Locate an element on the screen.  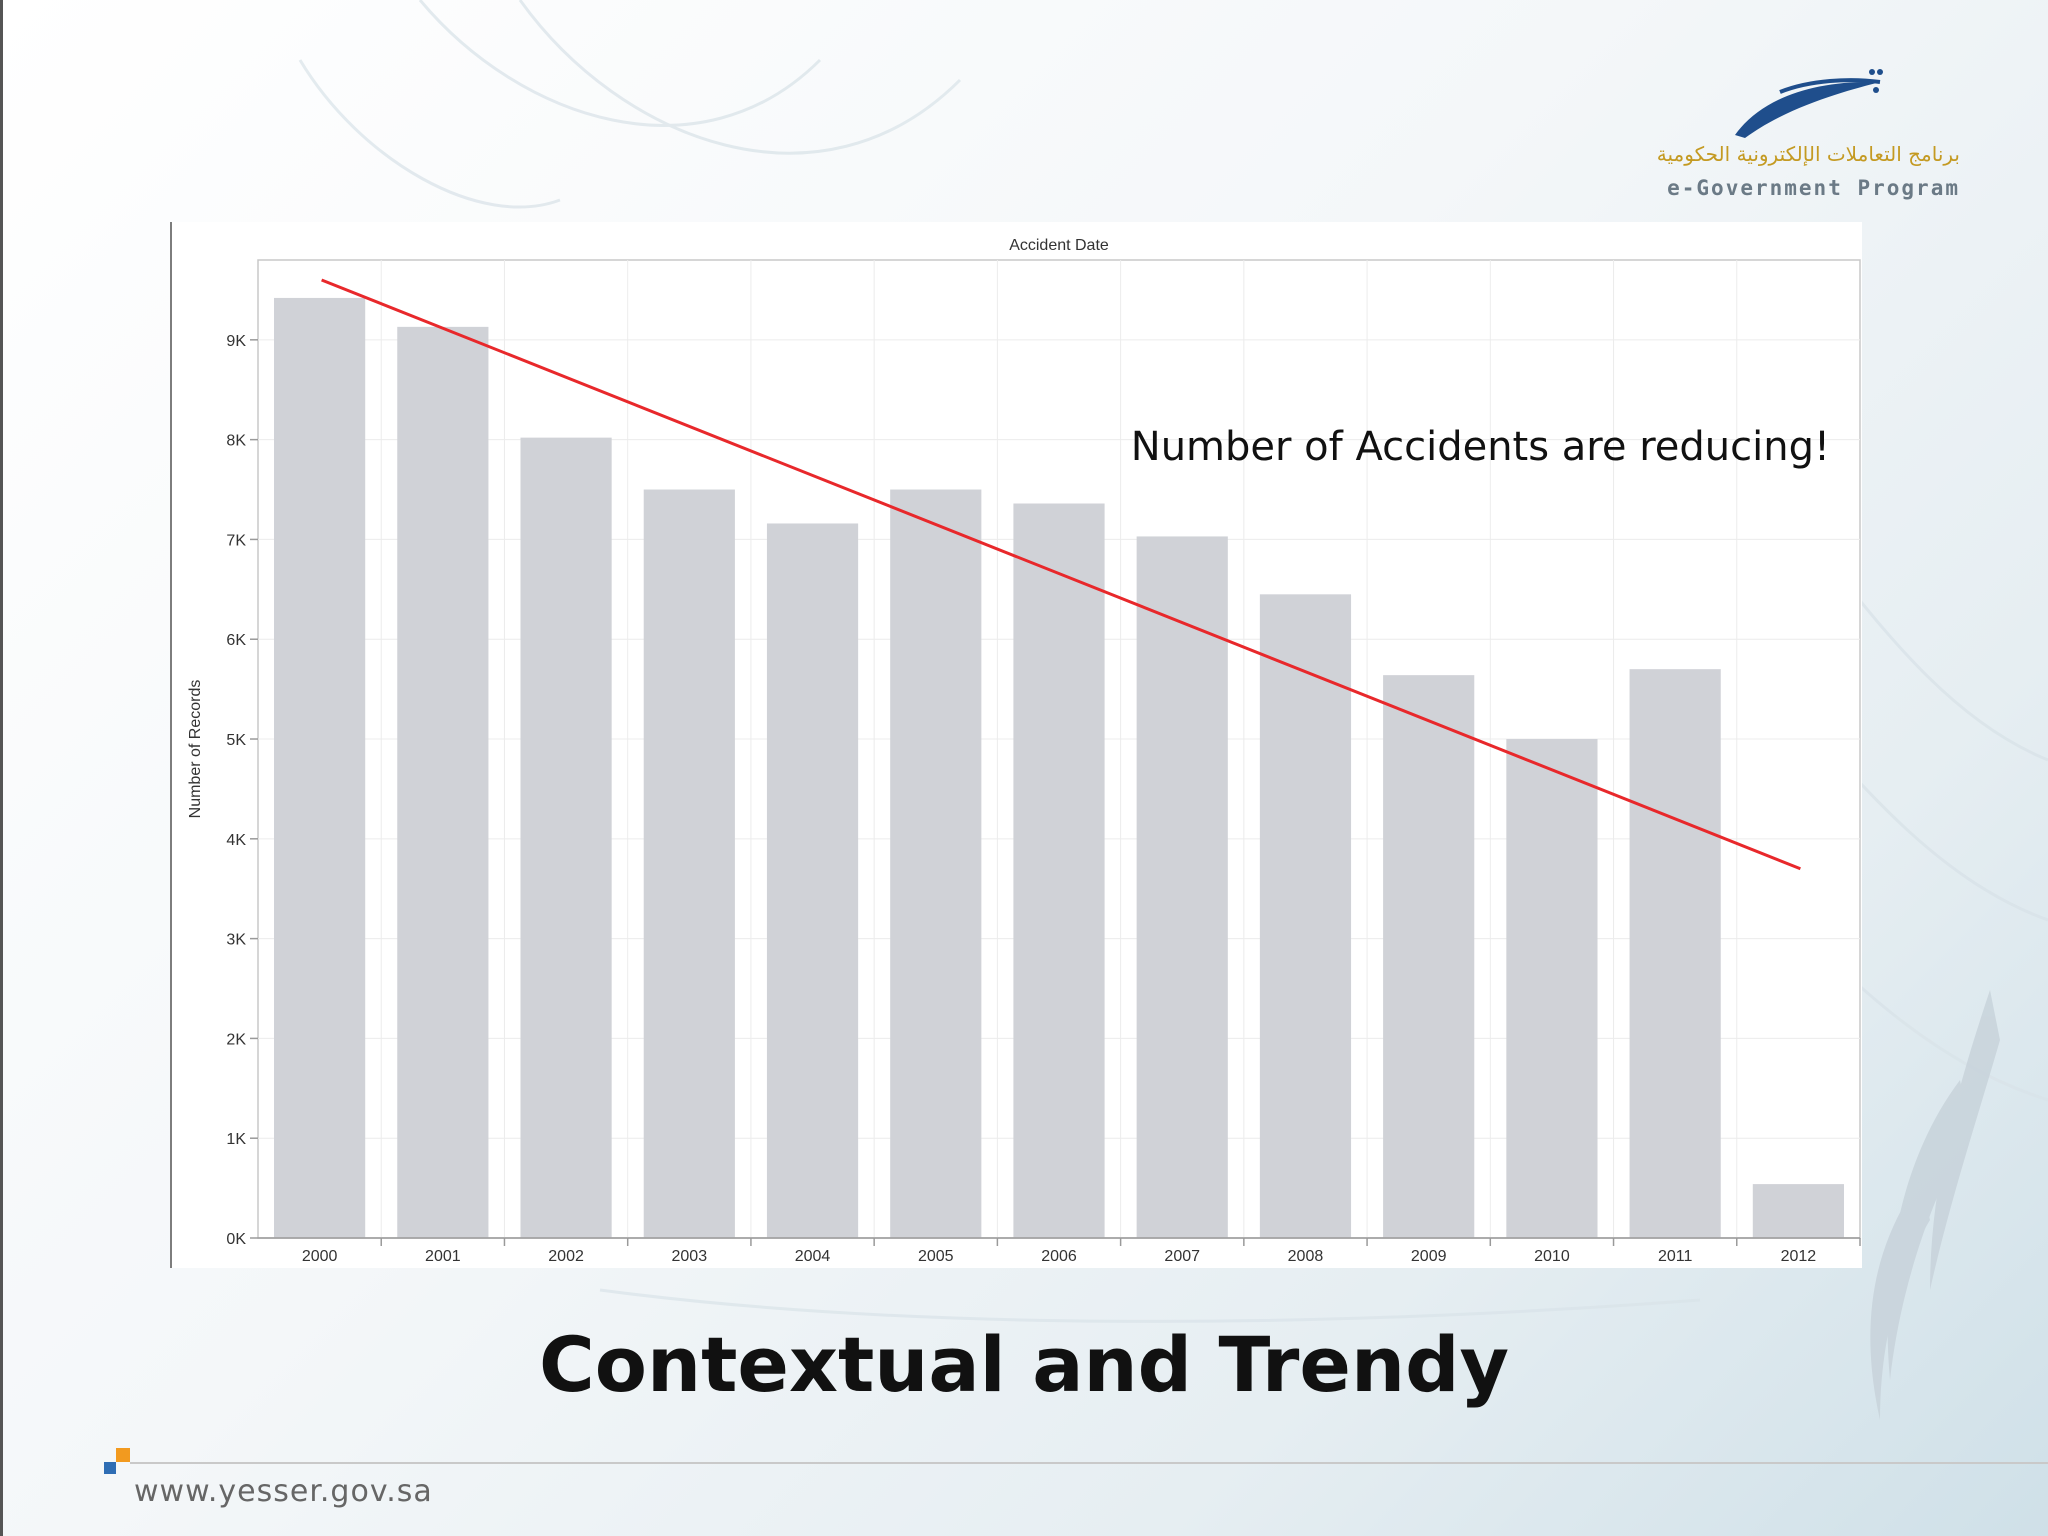
y-tick-label: 3K is located at coordinates (236, 940).